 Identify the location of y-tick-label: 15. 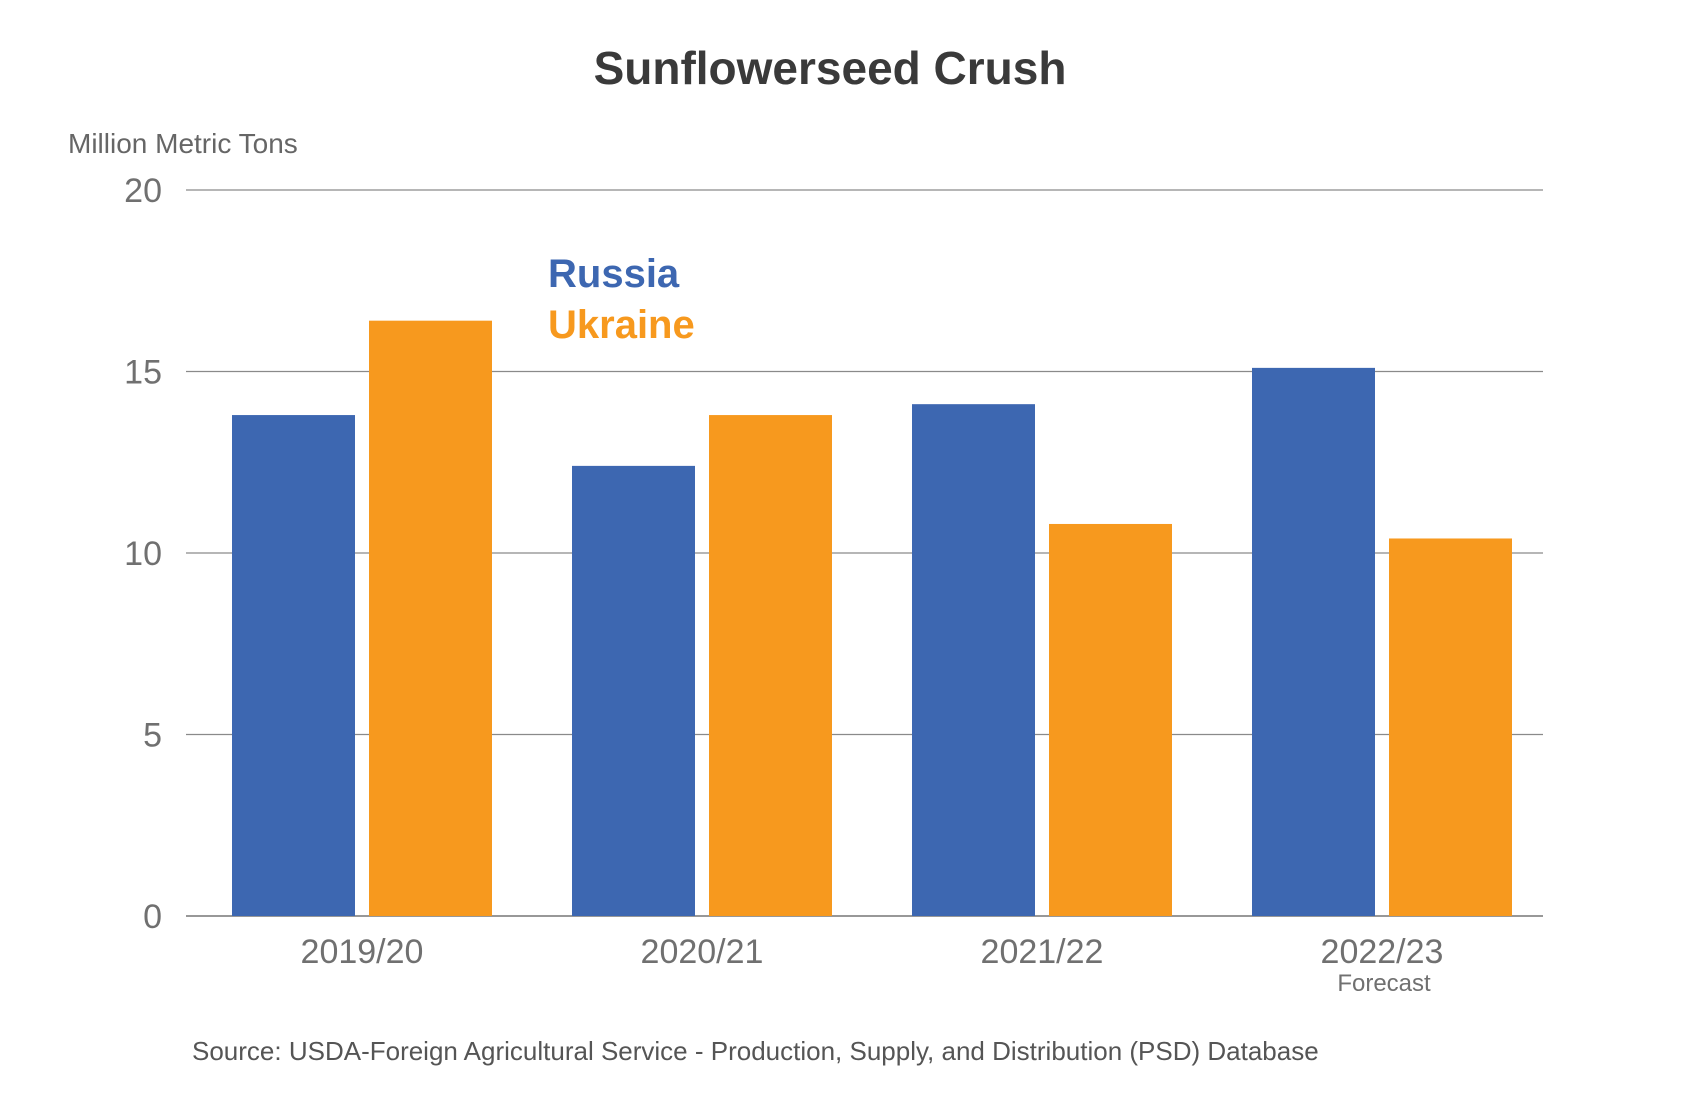
(143, 373).